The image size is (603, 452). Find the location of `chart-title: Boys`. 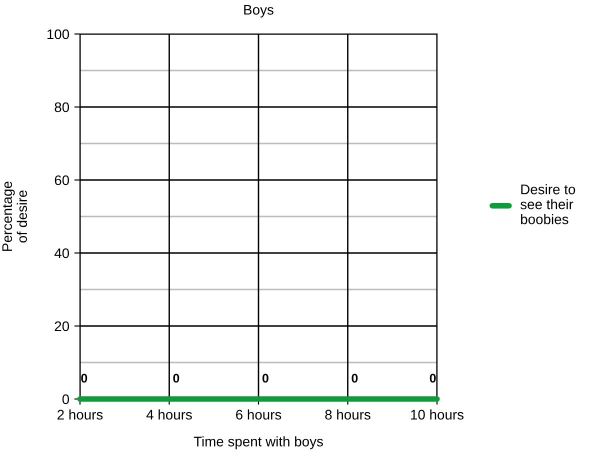

chart-title: Boys is located at coordinates (259, 11).